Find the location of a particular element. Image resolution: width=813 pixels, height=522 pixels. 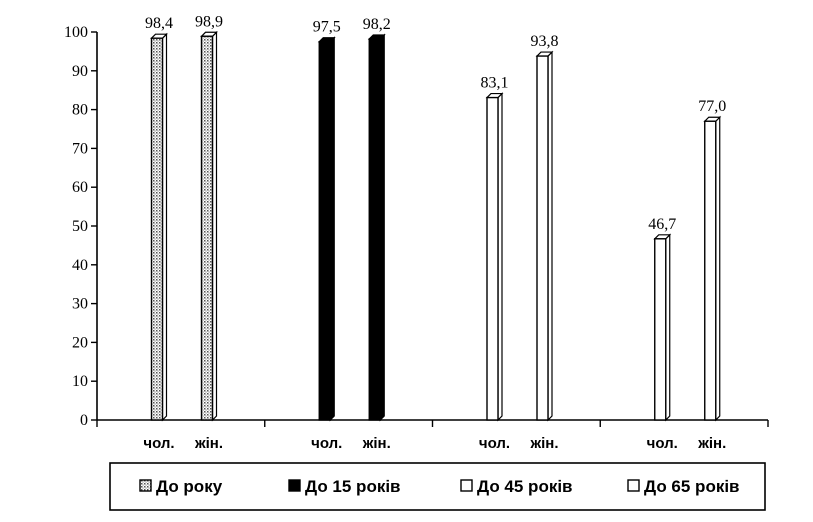

data-label: 46,7 is located at coordinates (662, 224).